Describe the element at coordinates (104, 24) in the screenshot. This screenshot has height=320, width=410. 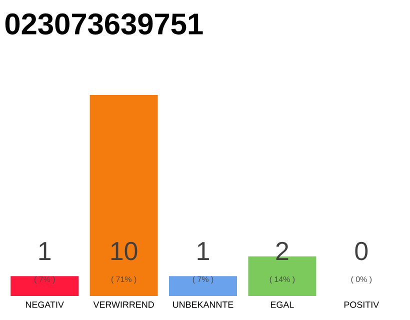
I see `chart-title: 023073639751` at that location.